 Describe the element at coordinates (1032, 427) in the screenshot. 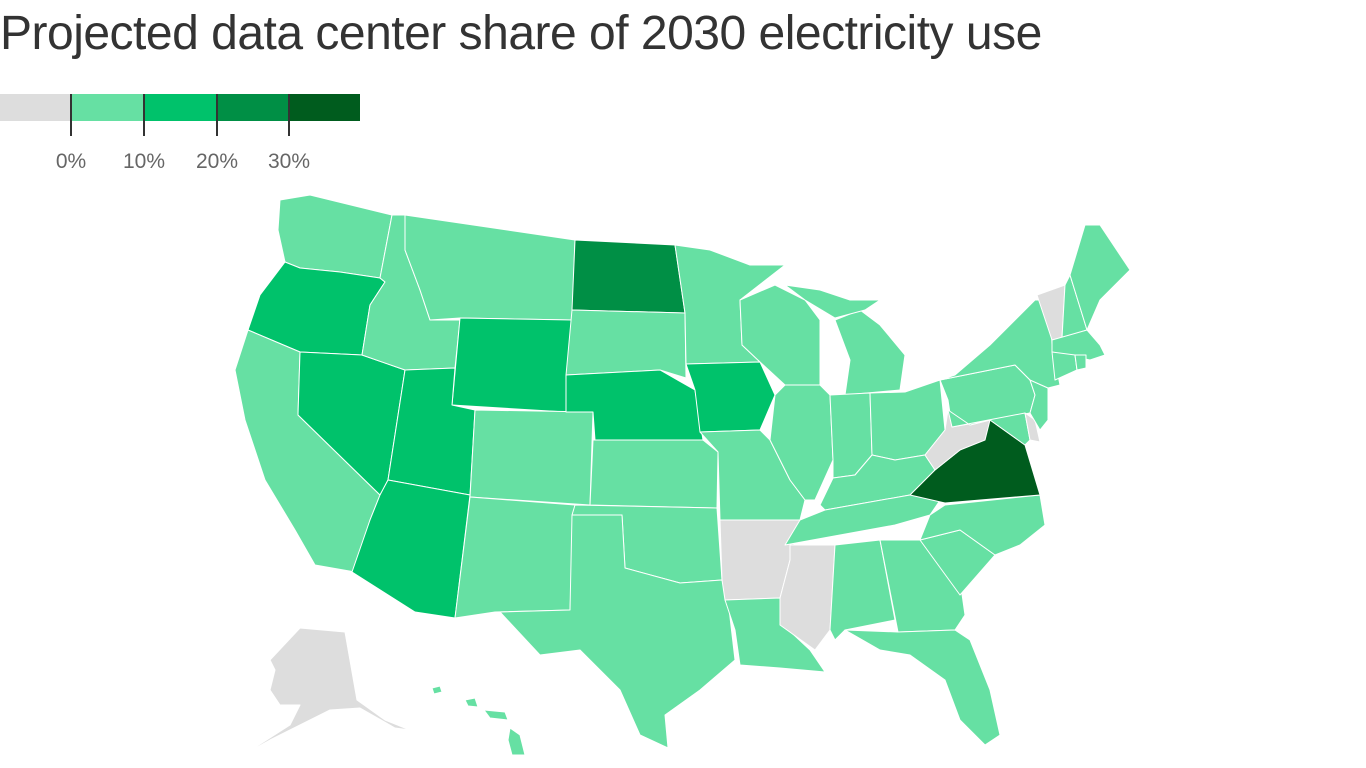

I see `state-de` at that location.